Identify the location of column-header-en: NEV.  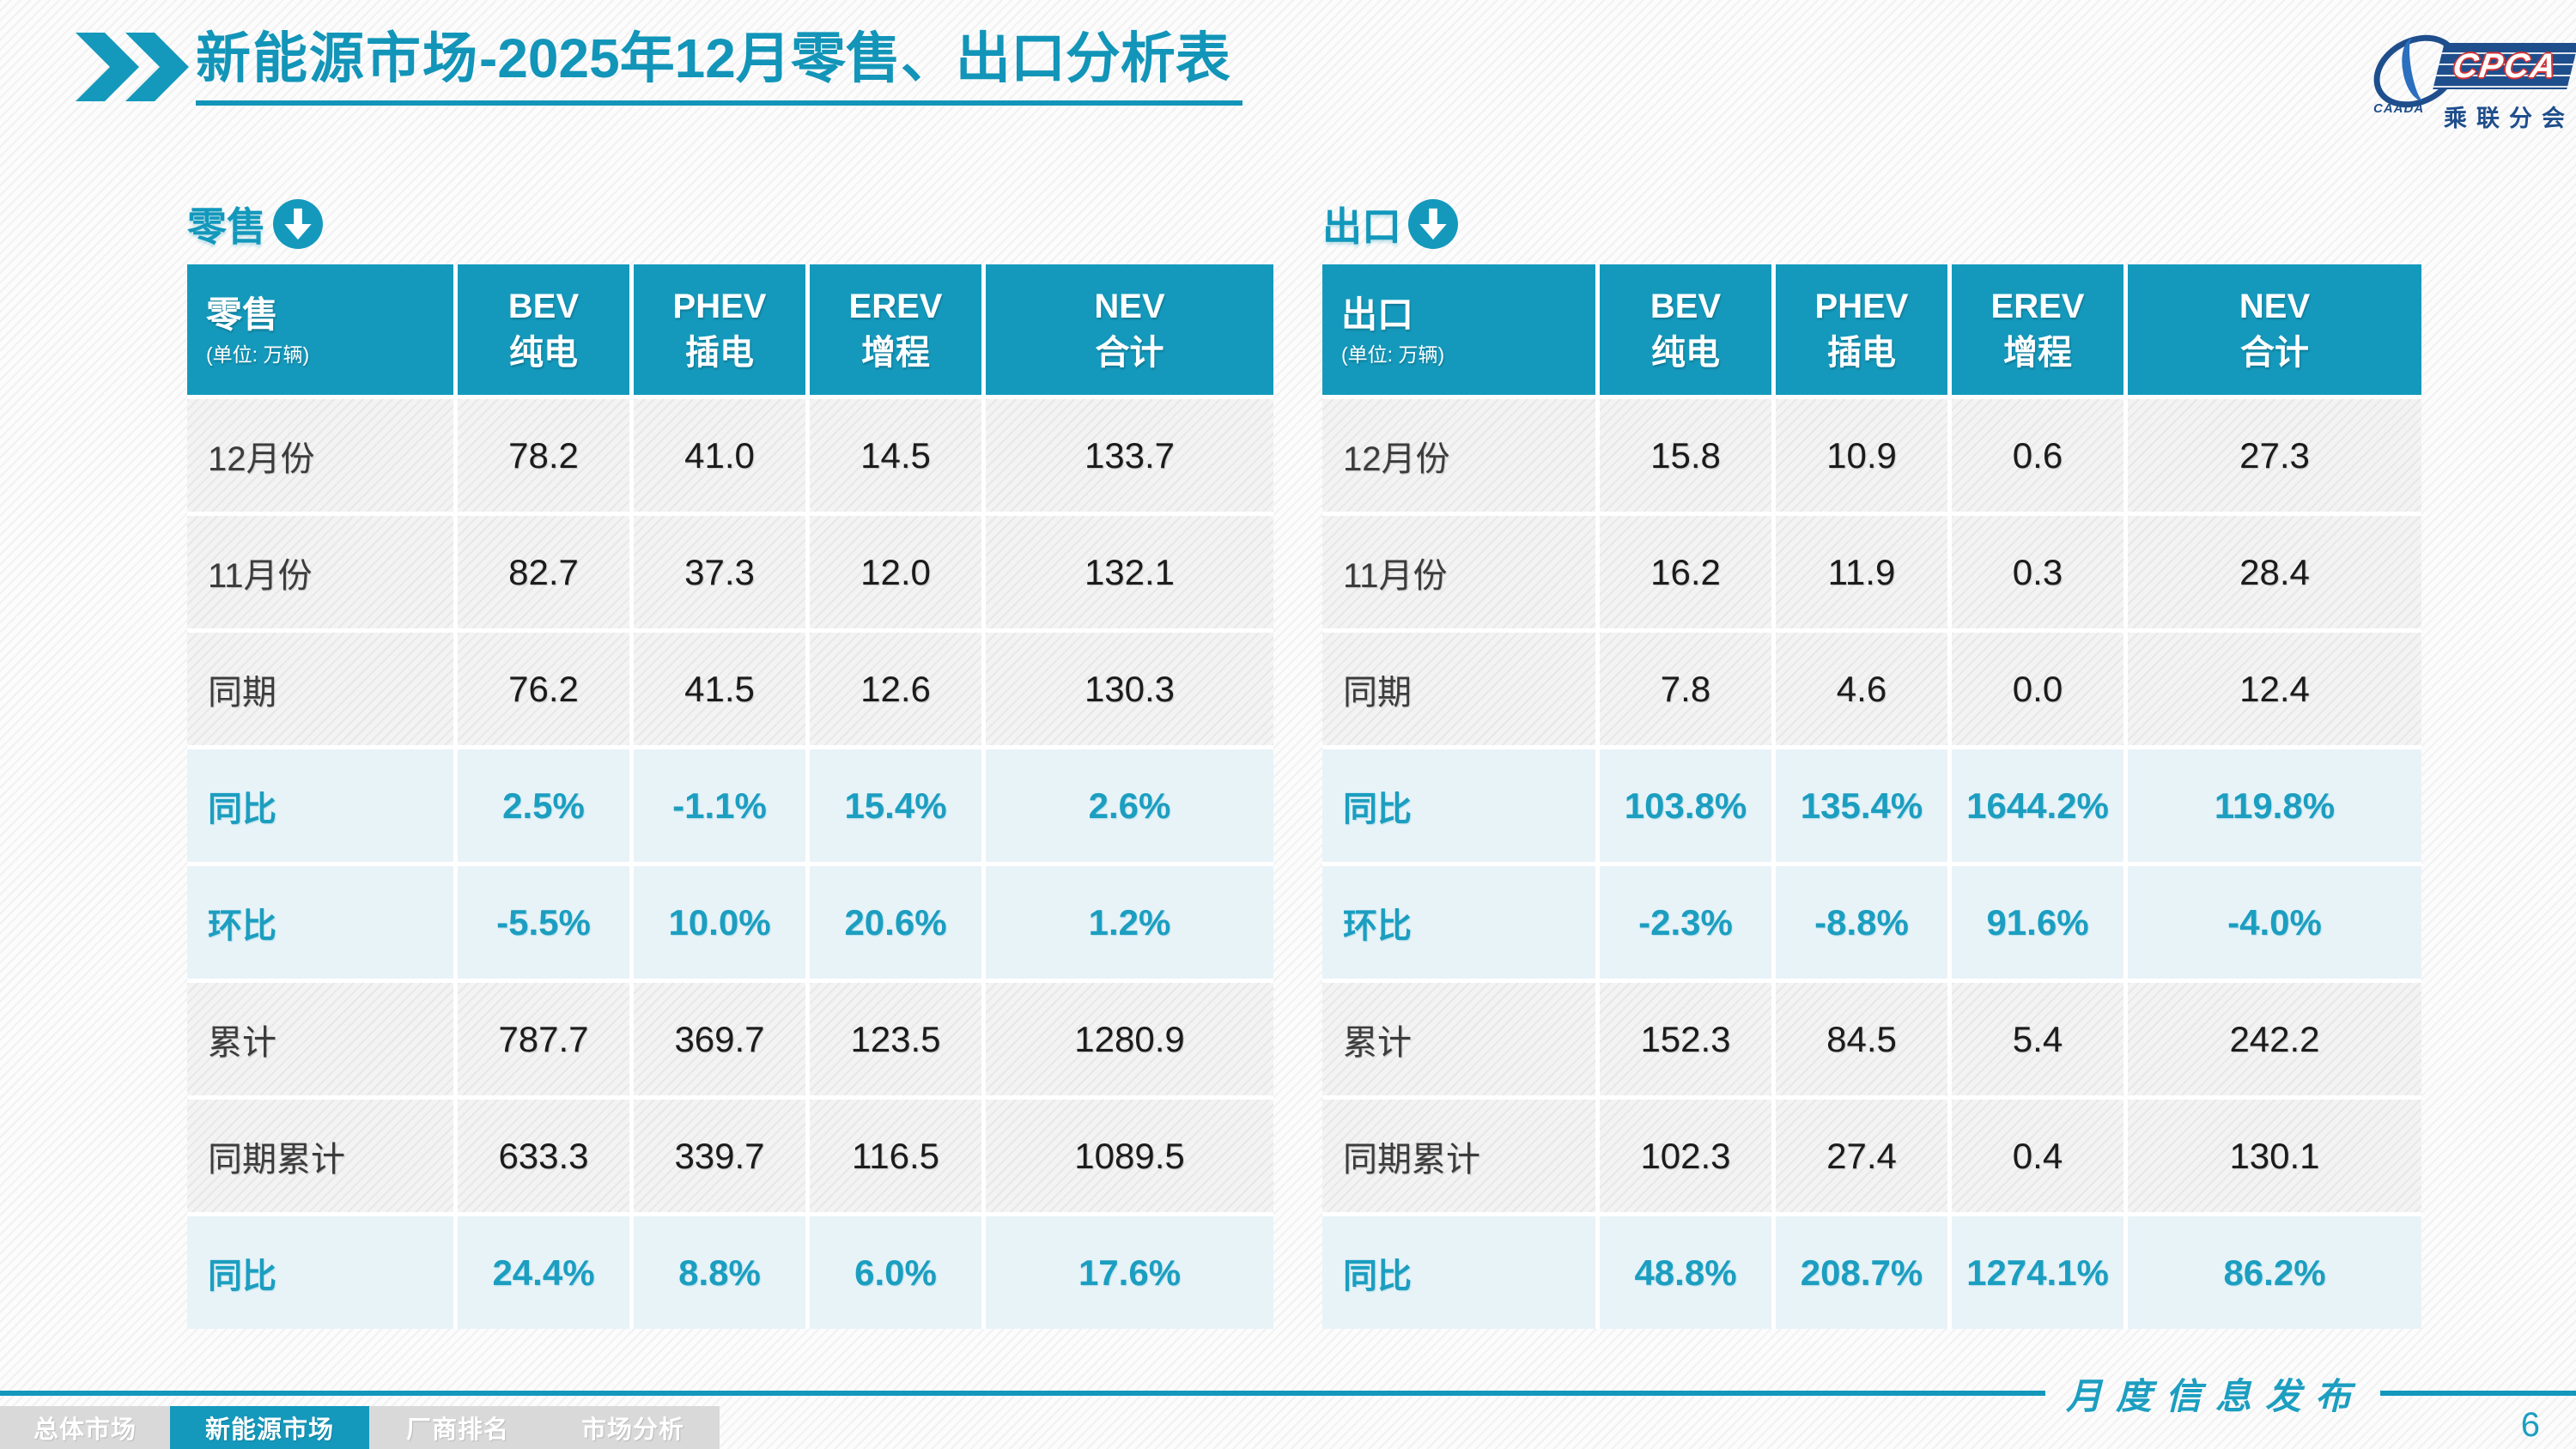
(2275, 306).